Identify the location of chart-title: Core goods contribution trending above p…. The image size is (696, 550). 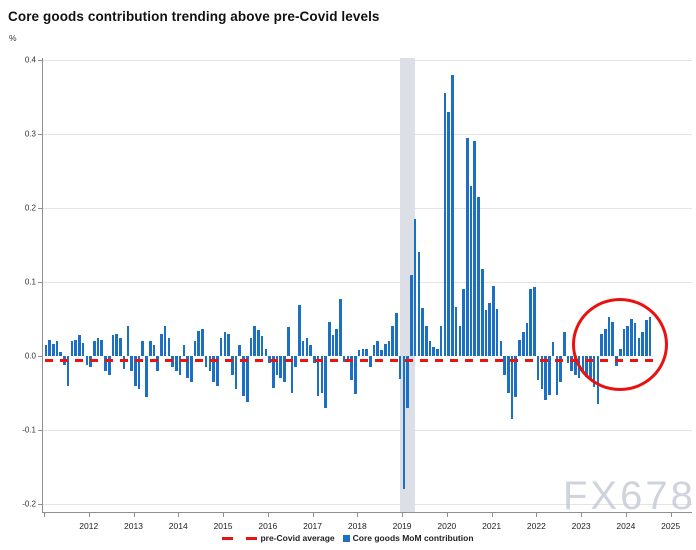
(194, 16).